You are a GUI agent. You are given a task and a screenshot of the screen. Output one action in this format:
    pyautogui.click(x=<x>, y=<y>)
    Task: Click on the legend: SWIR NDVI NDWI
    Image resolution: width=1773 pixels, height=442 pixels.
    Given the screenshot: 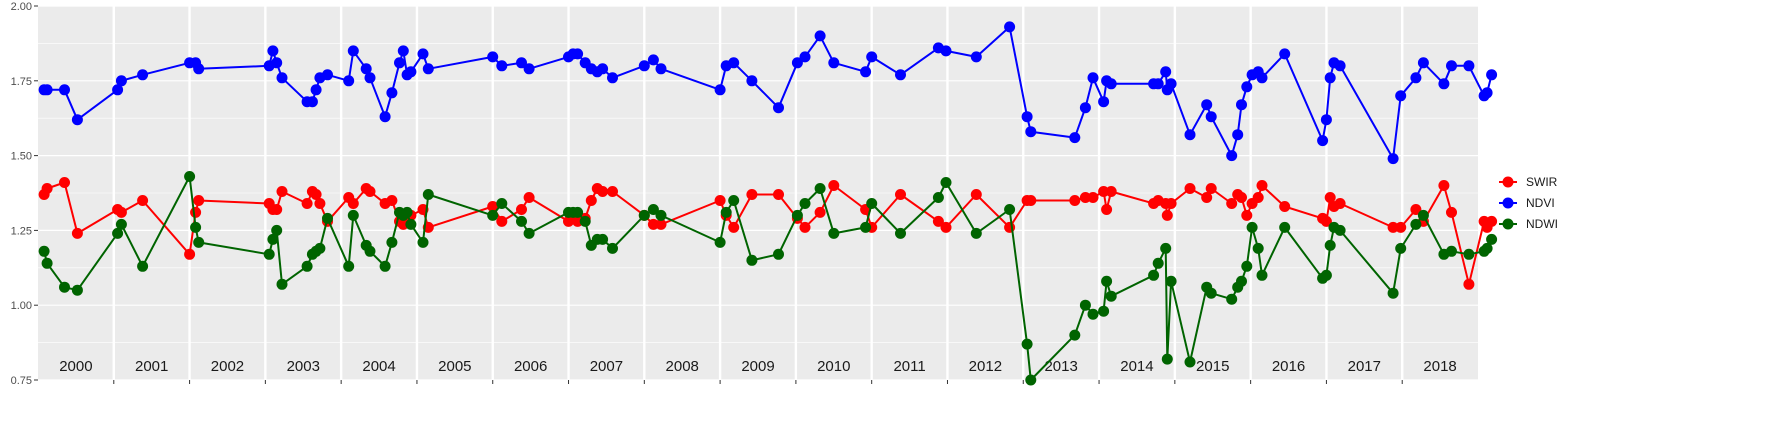 What is the action you would take?
    pyautogui.click(x=1528, y=203)
    